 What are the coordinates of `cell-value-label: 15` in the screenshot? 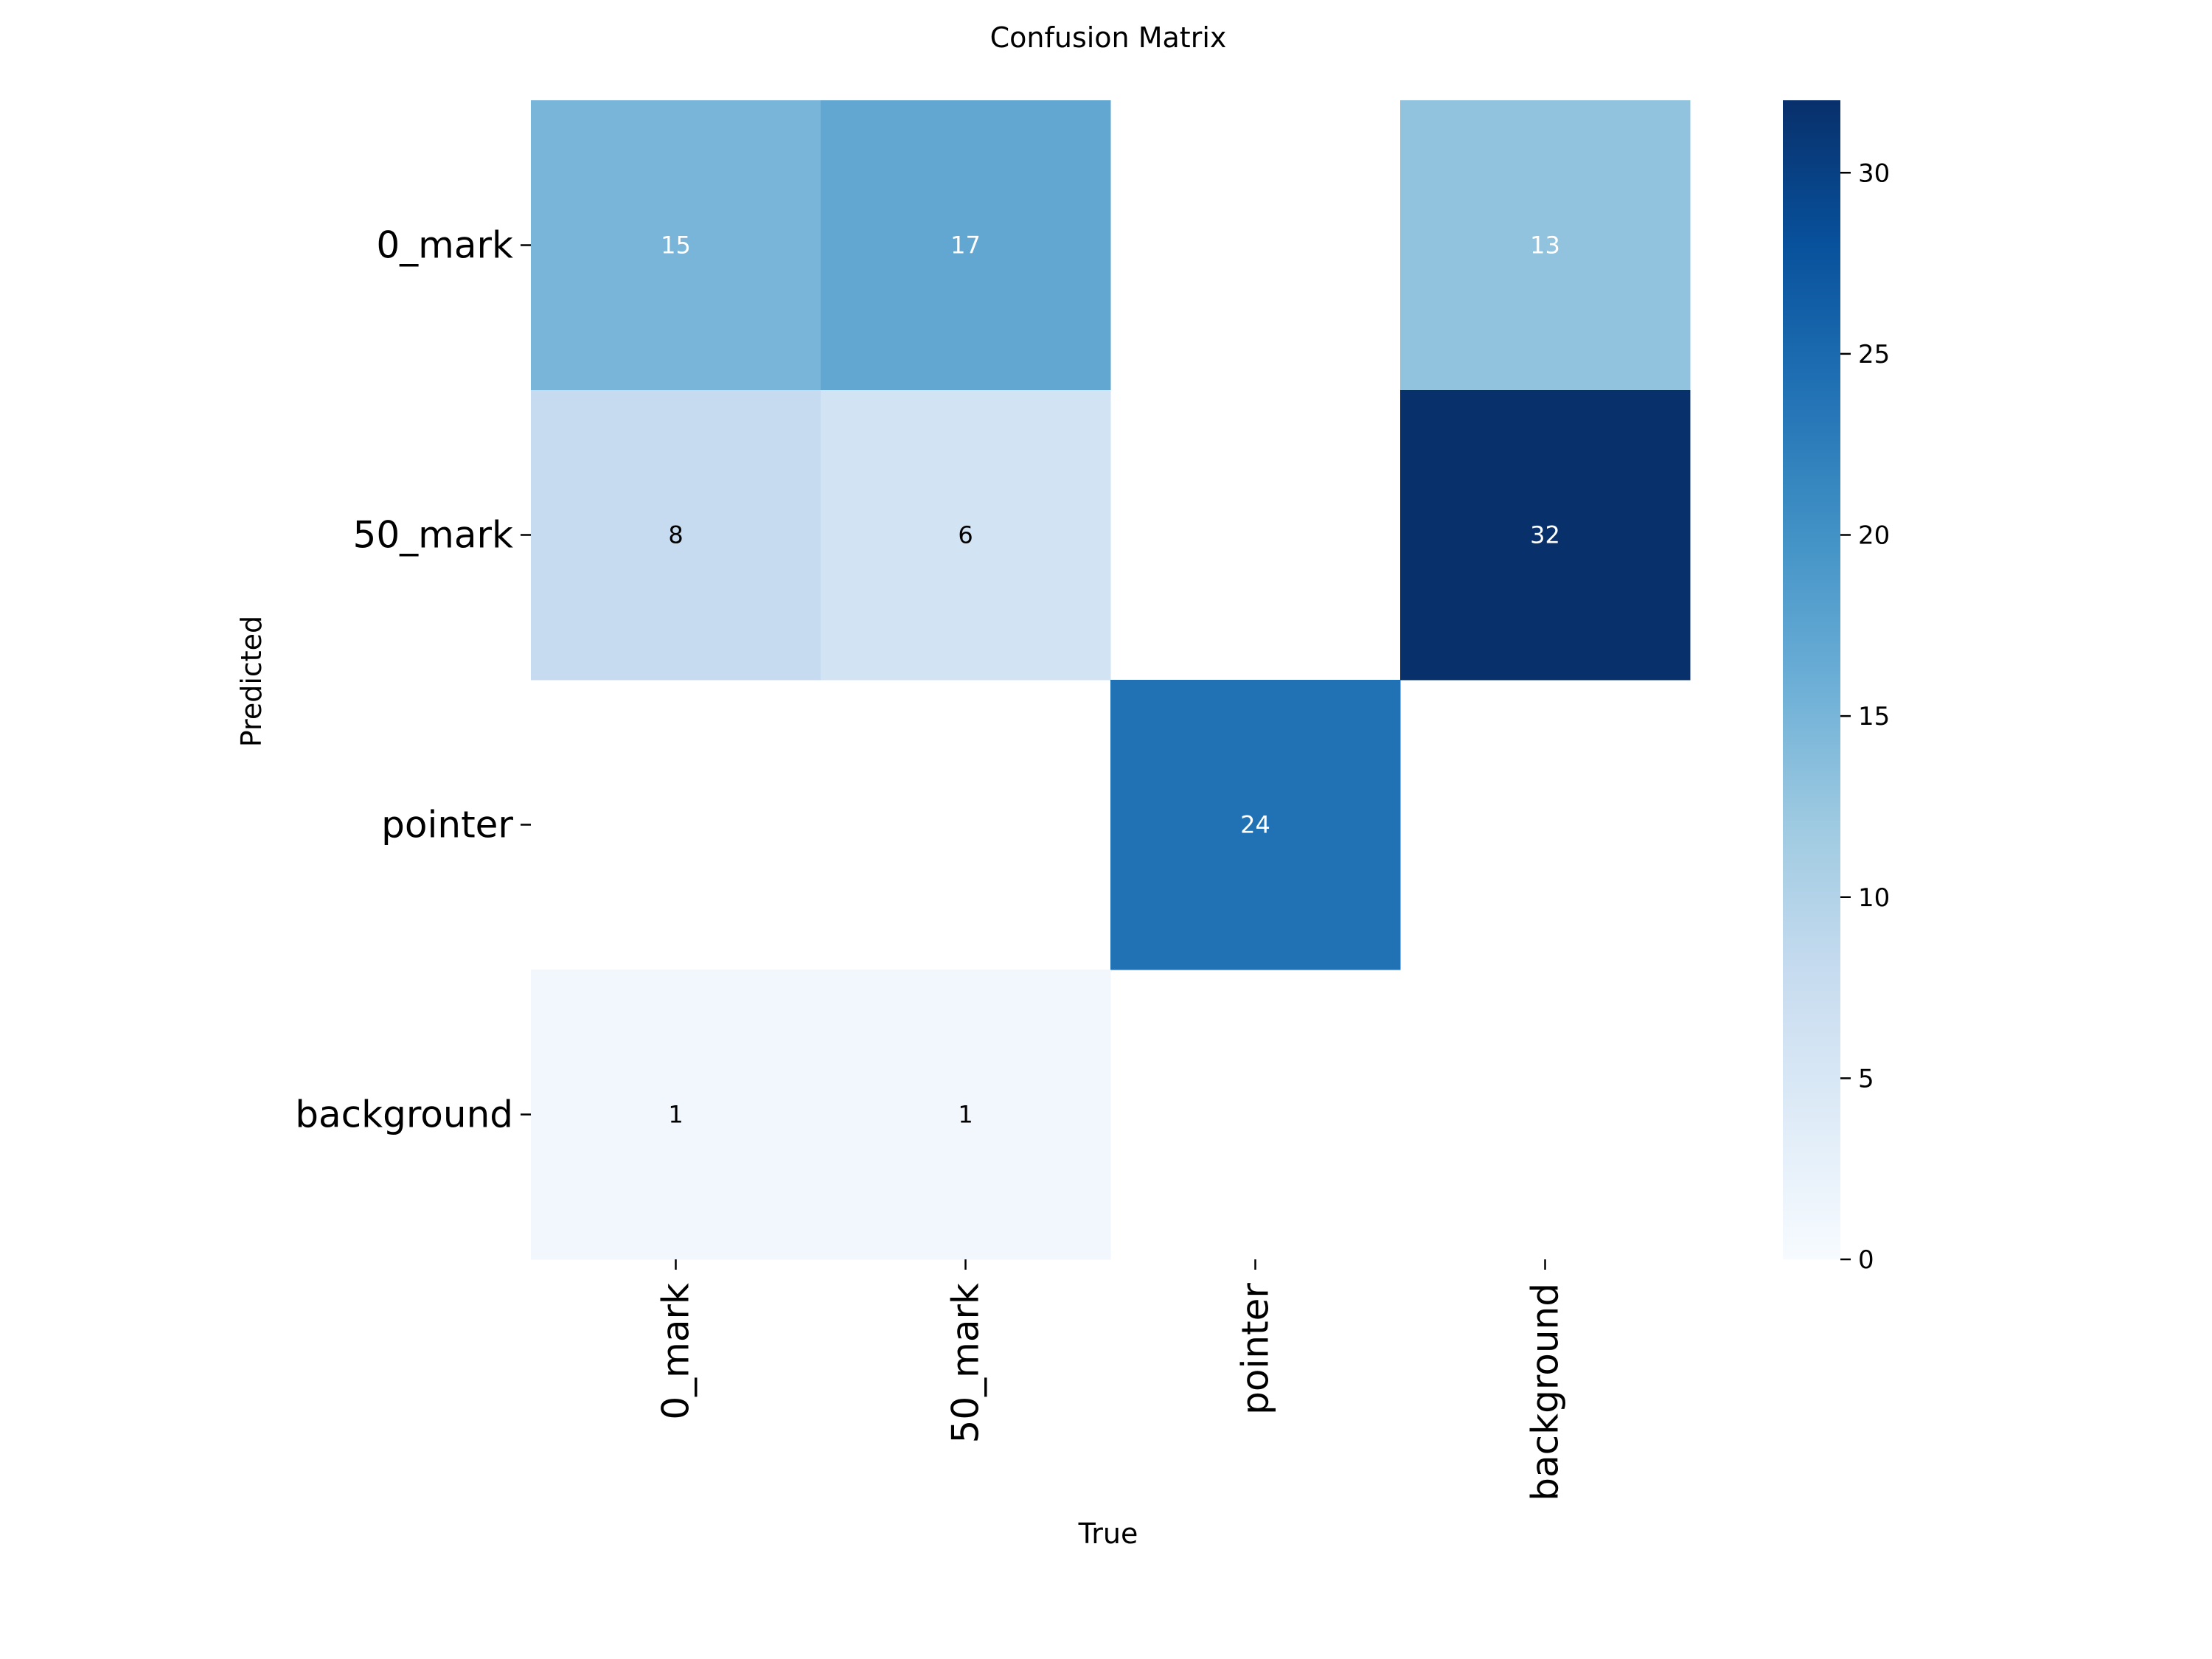 It's located at (676, 246).